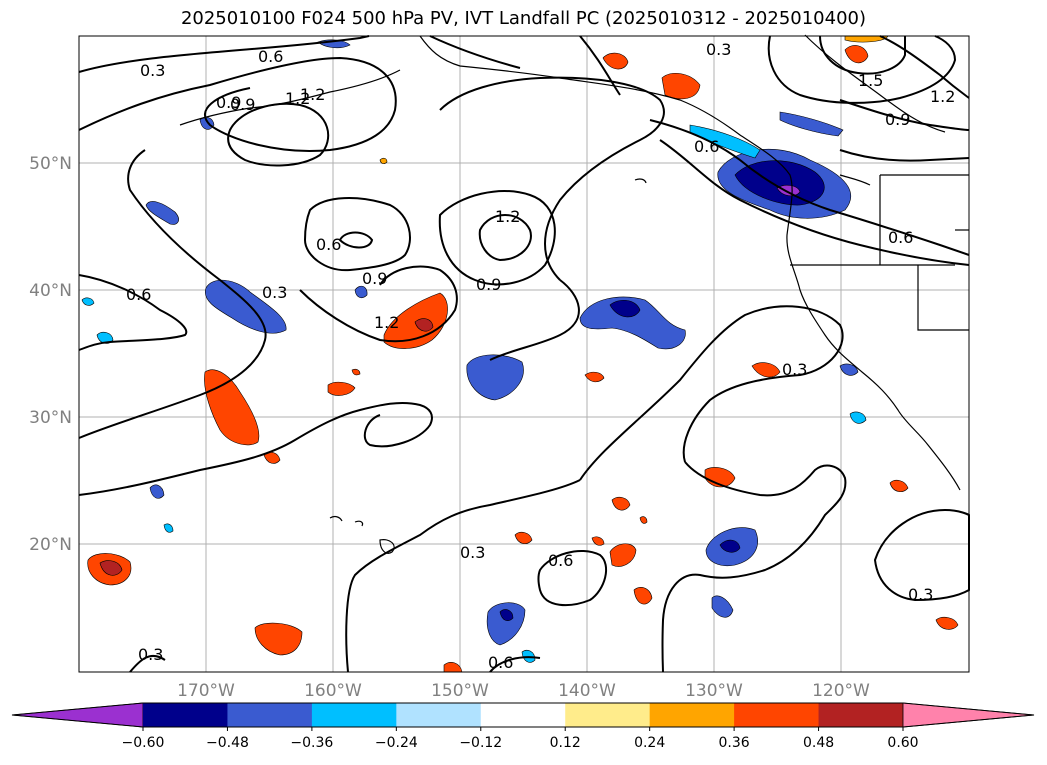 The width and height of the screenshot is (1047, 765). What do you see at coordinates (143, 743) in the screenshot?
I see `colorbar-tick-label: −0.60` at bounding box center [143, 743].